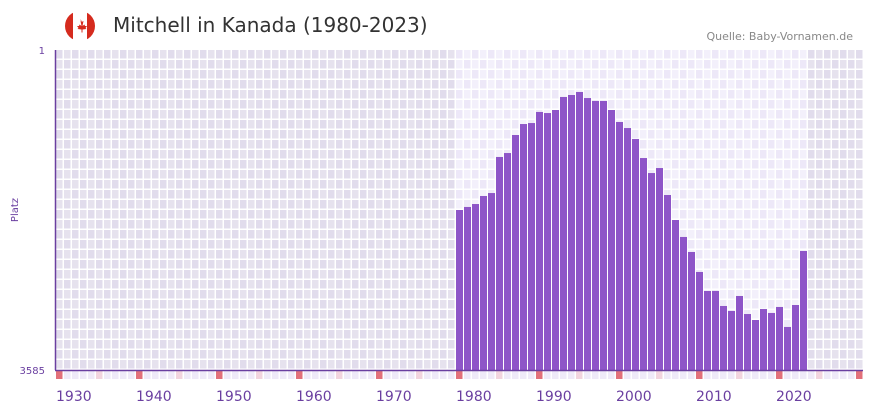  Describe the element at coordinates (603, 235) in the screenshot. I see `bar-1998` at that location.